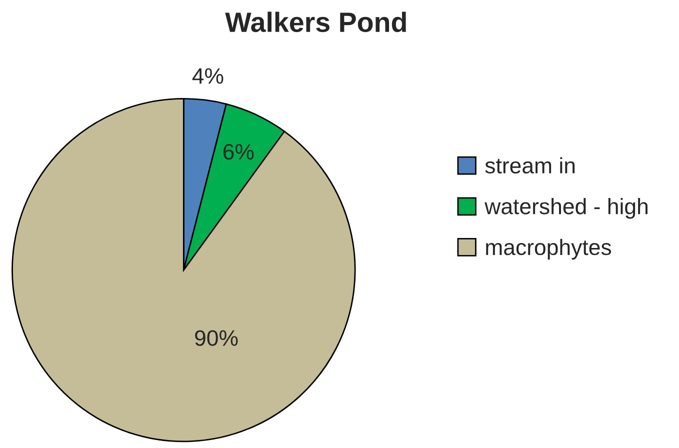  Describe the element at coordinates (315, 22) in the screenshot. I see `chart-title: Walkers Pond` at that location.